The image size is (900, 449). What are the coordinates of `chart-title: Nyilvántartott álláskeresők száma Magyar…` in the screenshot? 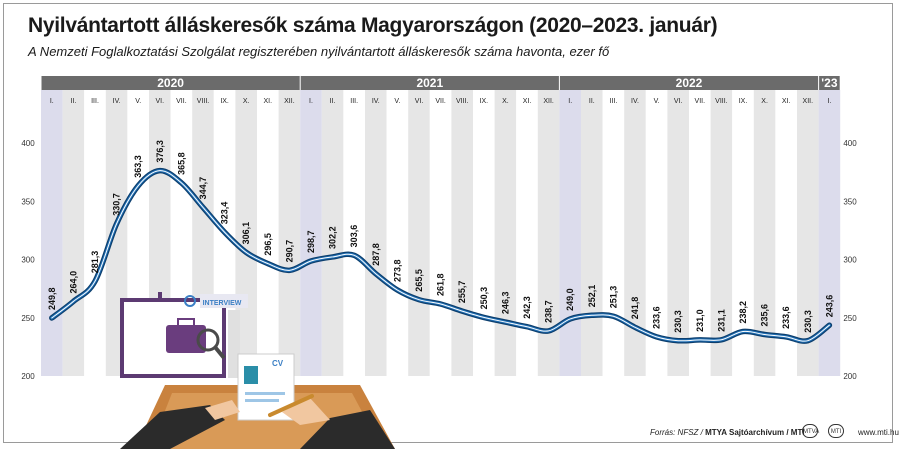 It's located at (373, 25).